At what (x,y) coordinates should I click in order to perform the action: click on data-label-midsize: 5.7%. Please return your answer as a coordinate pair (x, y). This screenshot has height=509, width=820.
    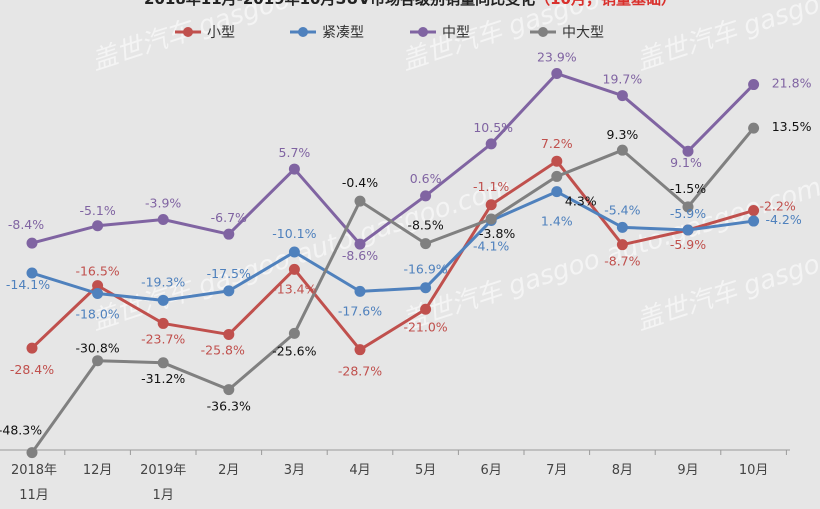
    Looking at the image, I should click on (295, 152).